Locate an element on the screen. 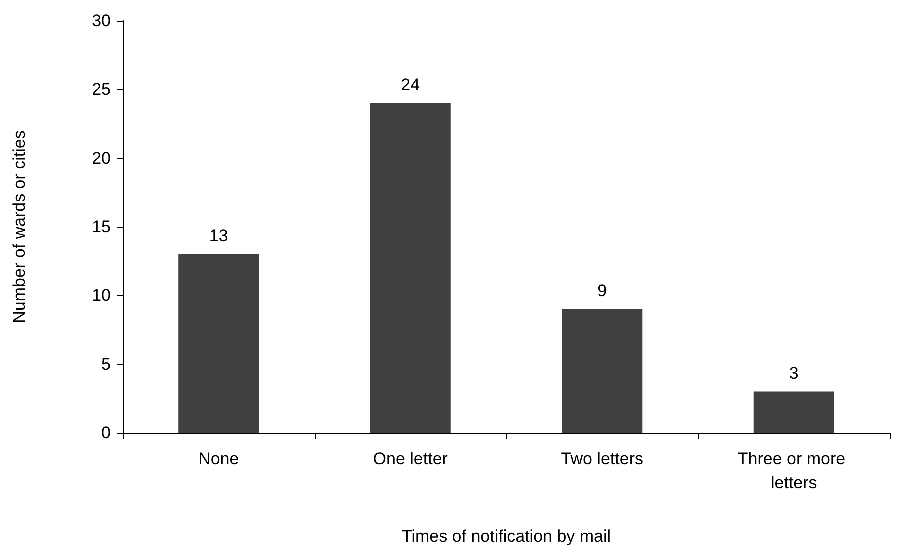 The width and height of the screenshot is (918, 551). x-tick-label: One letter is located at coordinates (410, 459).